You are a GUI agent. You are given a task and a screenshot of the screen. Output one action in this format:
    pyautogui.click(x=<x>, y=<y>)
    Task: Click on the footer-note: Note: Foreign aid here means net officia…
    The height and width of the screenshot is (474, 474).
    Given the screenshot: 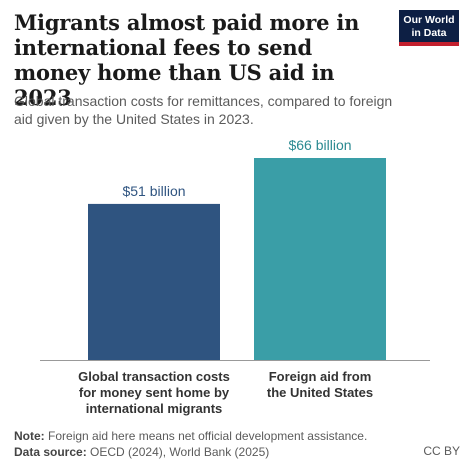 What is the action you would take?
    pyautogui.click(x=224, y=436)
    